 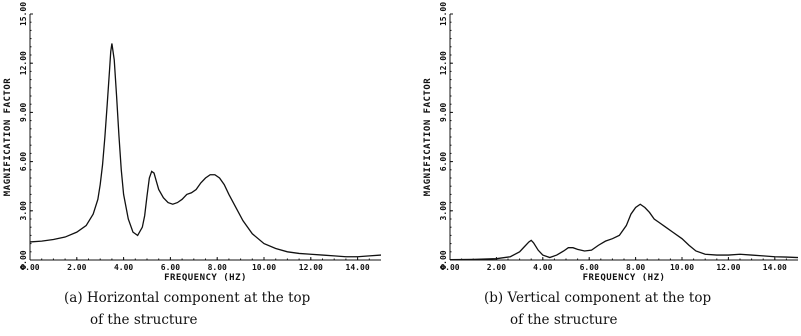 I want to click on series-line, so click(x=624, y=232).